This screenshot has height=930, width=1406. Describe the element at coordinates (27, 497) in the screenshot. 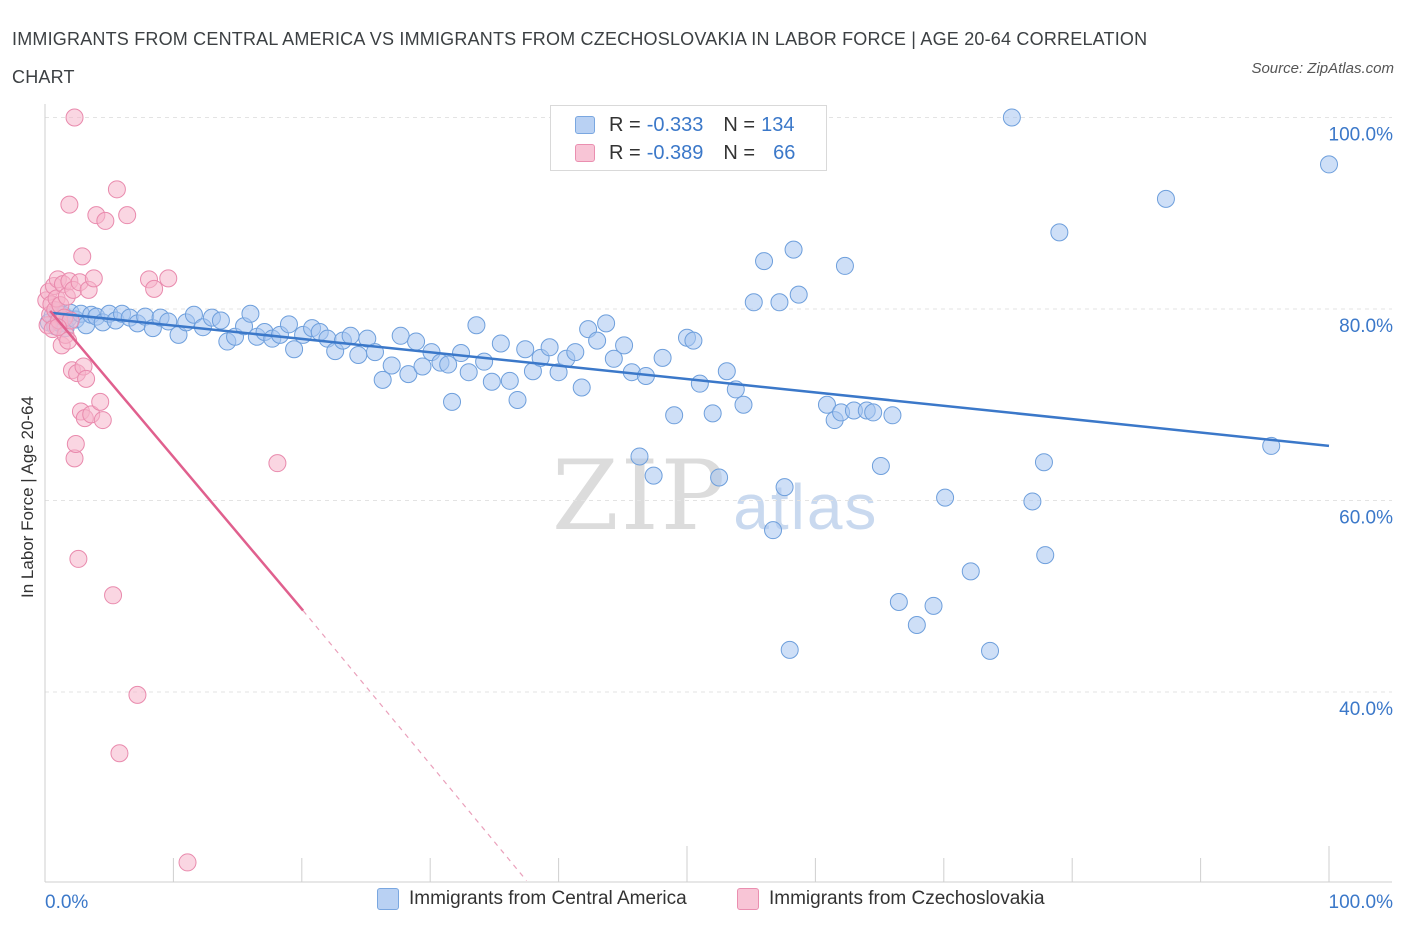

I see `y-axis-label: In Labor Force | Age 20-64` at that location.